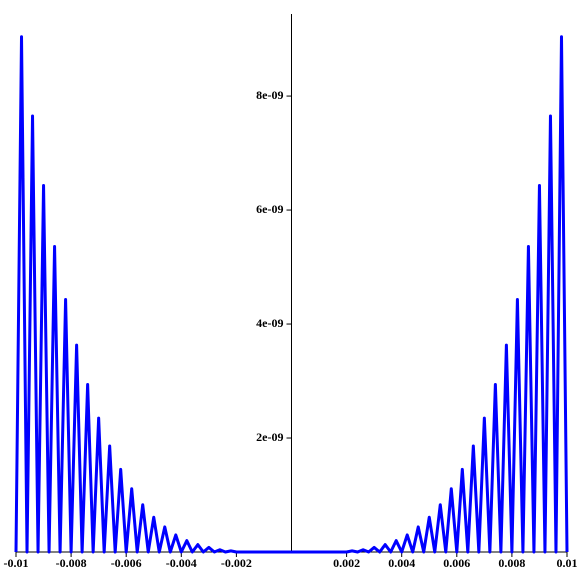 The width and height of the screenshot is (584, 584). I want to click on y-tick-label: 2e-09, so click(269, 437).